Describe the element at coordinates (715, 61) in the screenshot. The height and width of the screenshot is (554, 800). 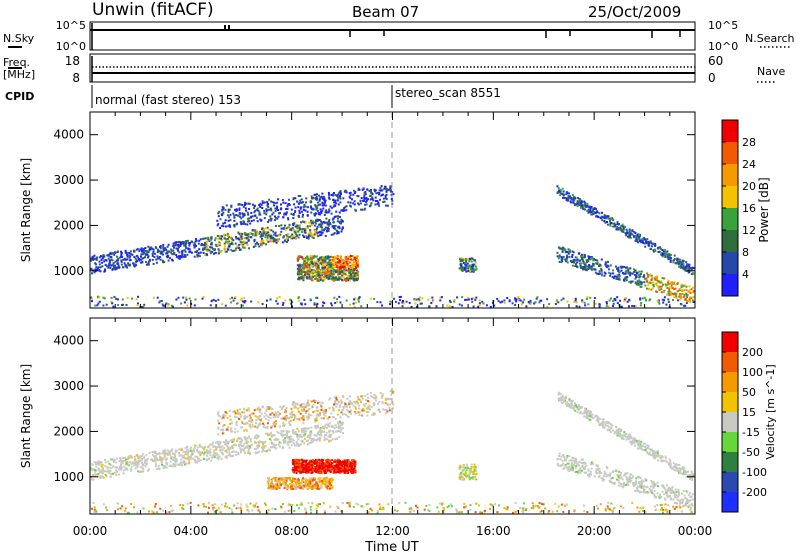
I see `nave-tick-top: 60` at that location.